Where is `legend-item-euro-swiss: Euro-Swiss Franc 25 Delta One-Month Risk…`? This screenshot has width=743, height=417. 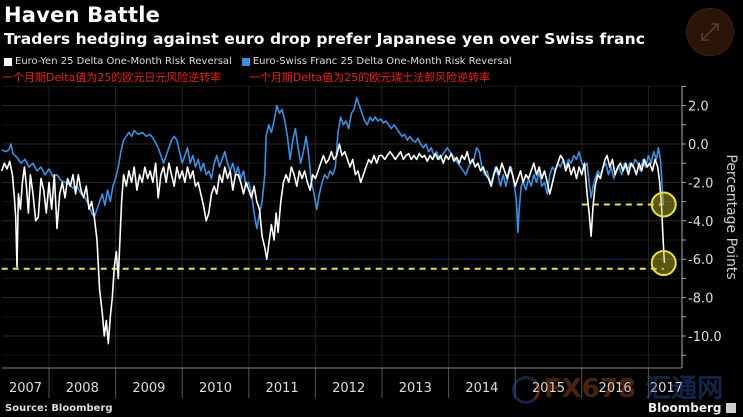
legend-item-euro-swiss: Euro-Swiss Franc 25 Delta One-Month Risk… is located at coordinates (376, 61).